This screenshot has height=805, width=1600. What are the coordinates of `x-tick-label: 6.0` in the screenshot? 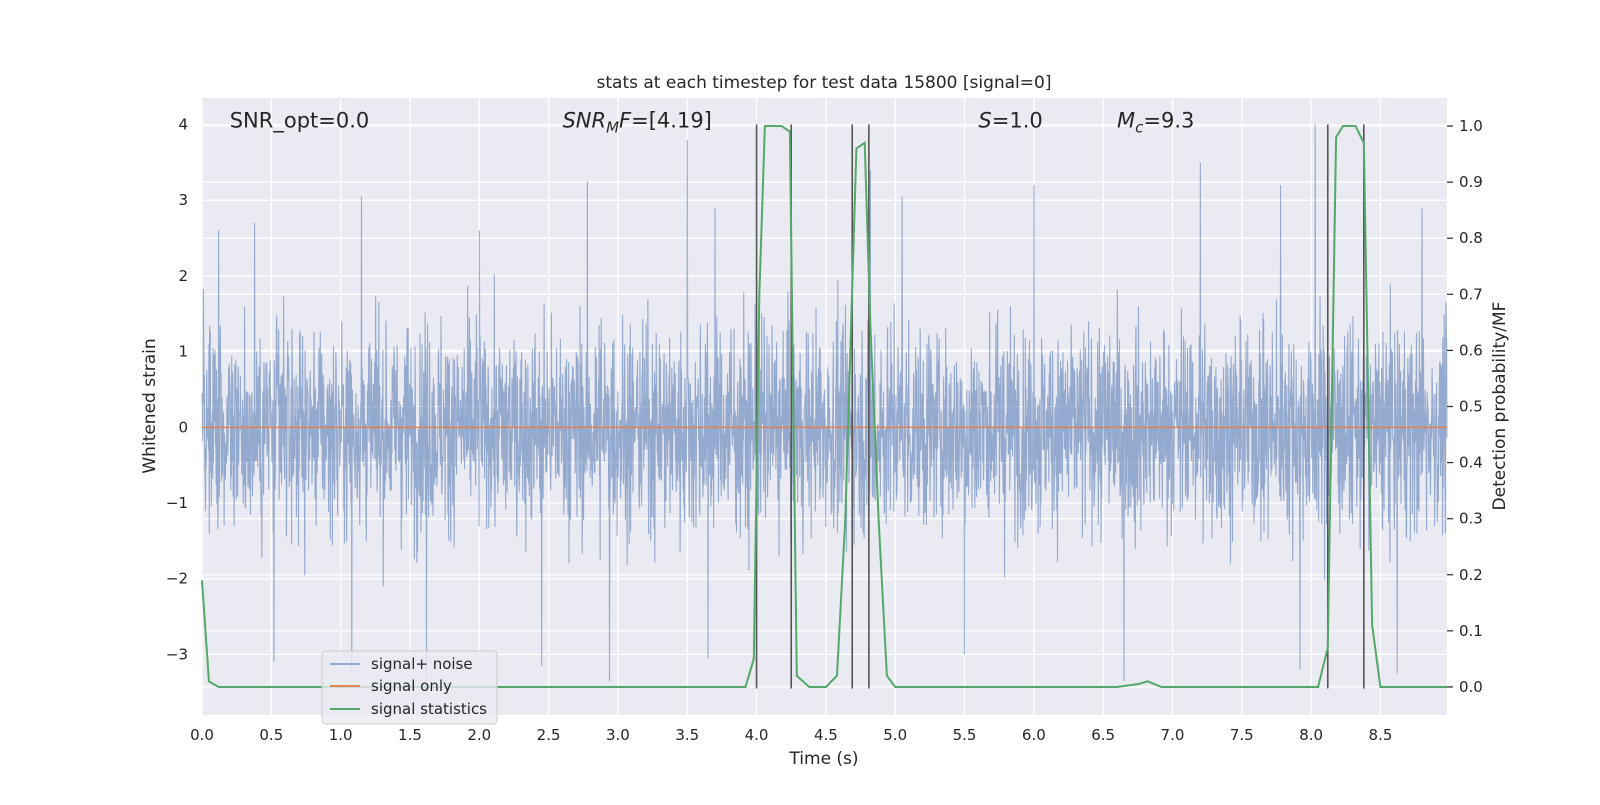 It's located at (1034, 735).